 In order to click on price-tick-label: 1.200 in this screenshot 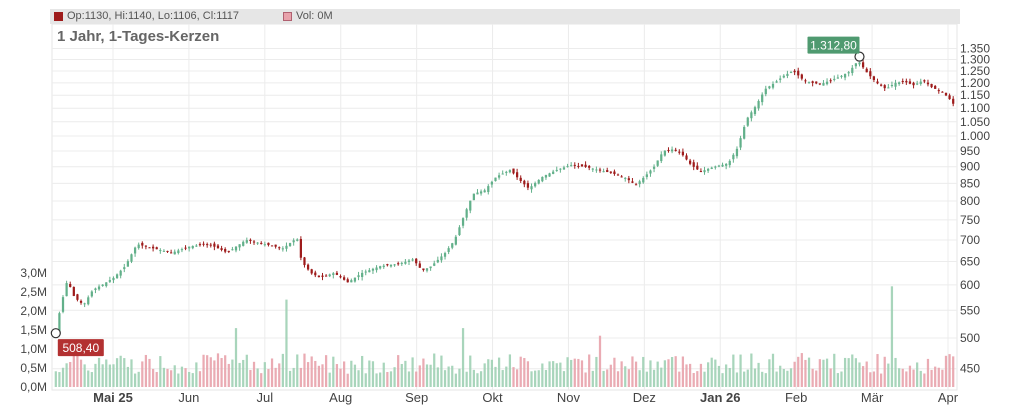, I will do `click(975, 83)`.